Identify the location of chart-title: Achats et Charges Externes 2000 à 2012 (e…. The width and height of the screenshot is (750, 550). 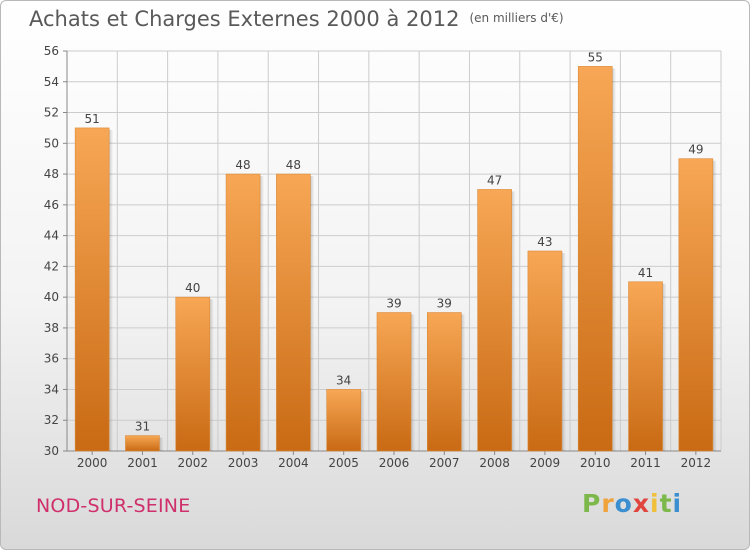
(296, 19).